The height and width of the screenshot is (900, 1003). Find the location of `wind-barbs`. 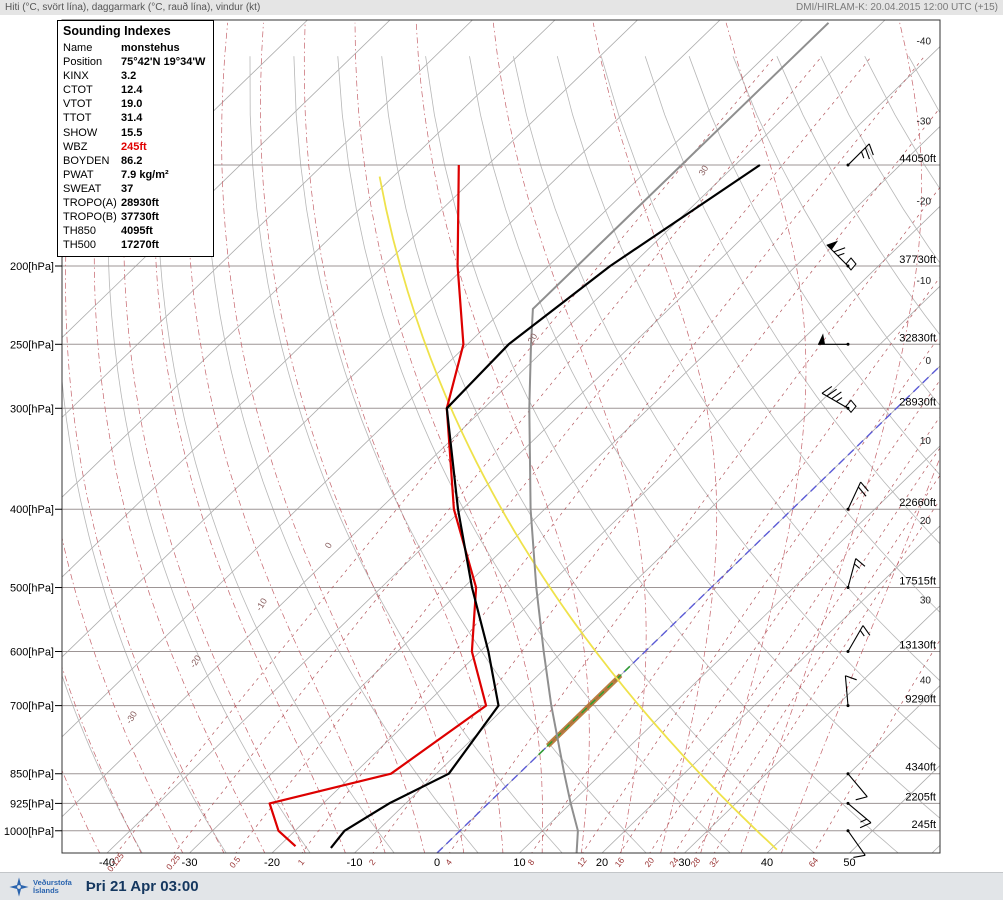

wind-barbs is located at coordinates (846, 500).